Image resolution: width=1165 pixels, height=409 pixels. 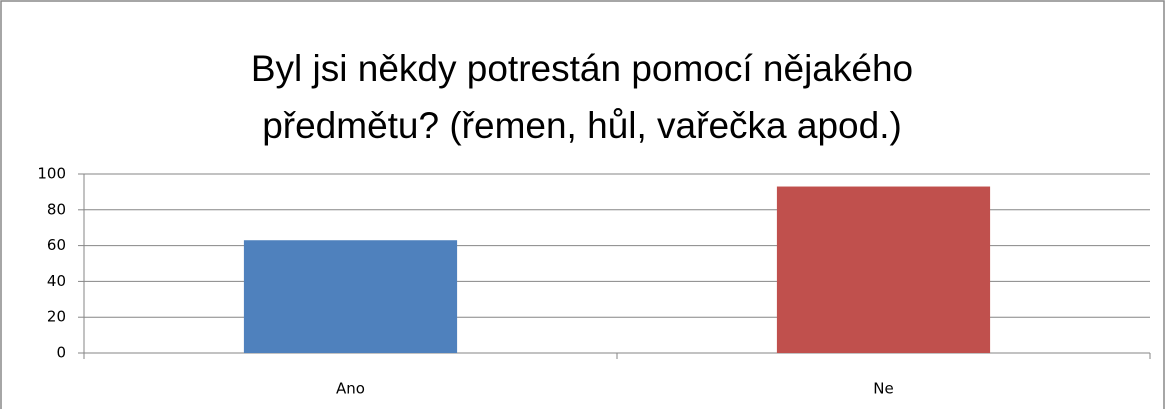 What do you see at coordinates (350, 389) in the screenshot?
I see `x-tick-label: Ano` at bounding box center [350, 389].